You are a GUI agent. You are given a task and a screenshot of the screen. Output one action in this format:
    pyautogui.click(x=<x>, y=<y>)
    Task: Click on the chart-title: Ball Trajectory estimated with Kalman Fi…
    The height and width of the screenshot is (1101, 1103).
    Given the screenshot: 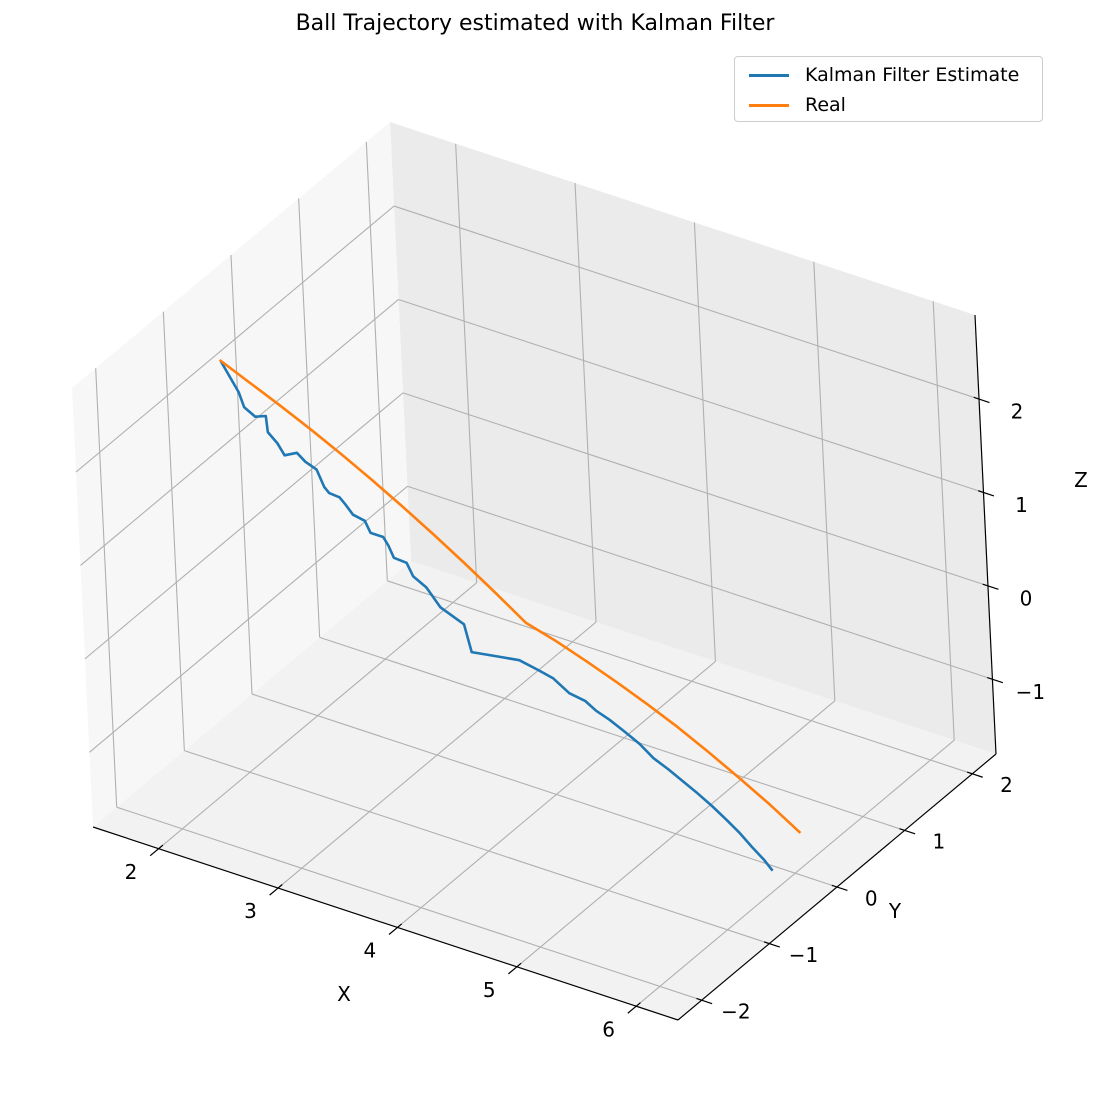 What is the action you would take?
    pyautogui.click(x=535, y=23)
    